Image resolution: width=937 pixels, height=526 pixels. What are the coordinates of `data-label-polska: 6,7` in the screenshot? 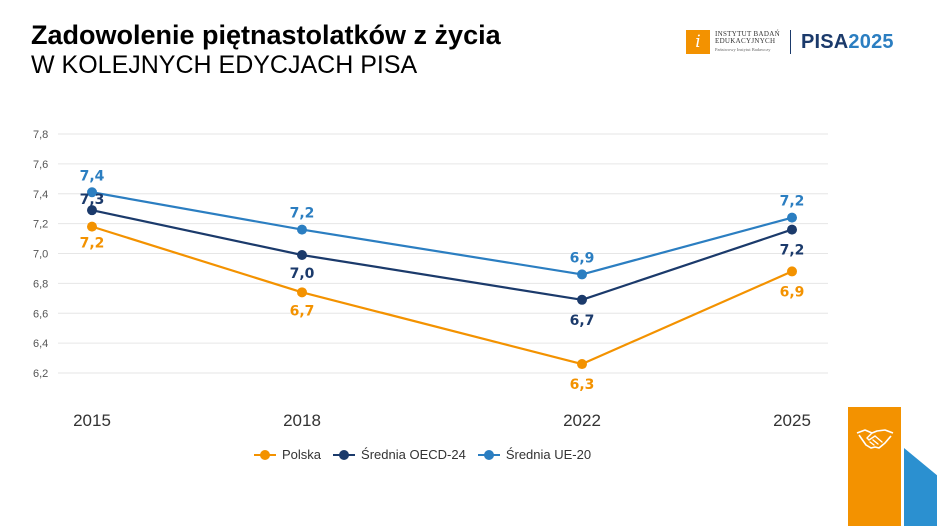 It's located at (302, 311).